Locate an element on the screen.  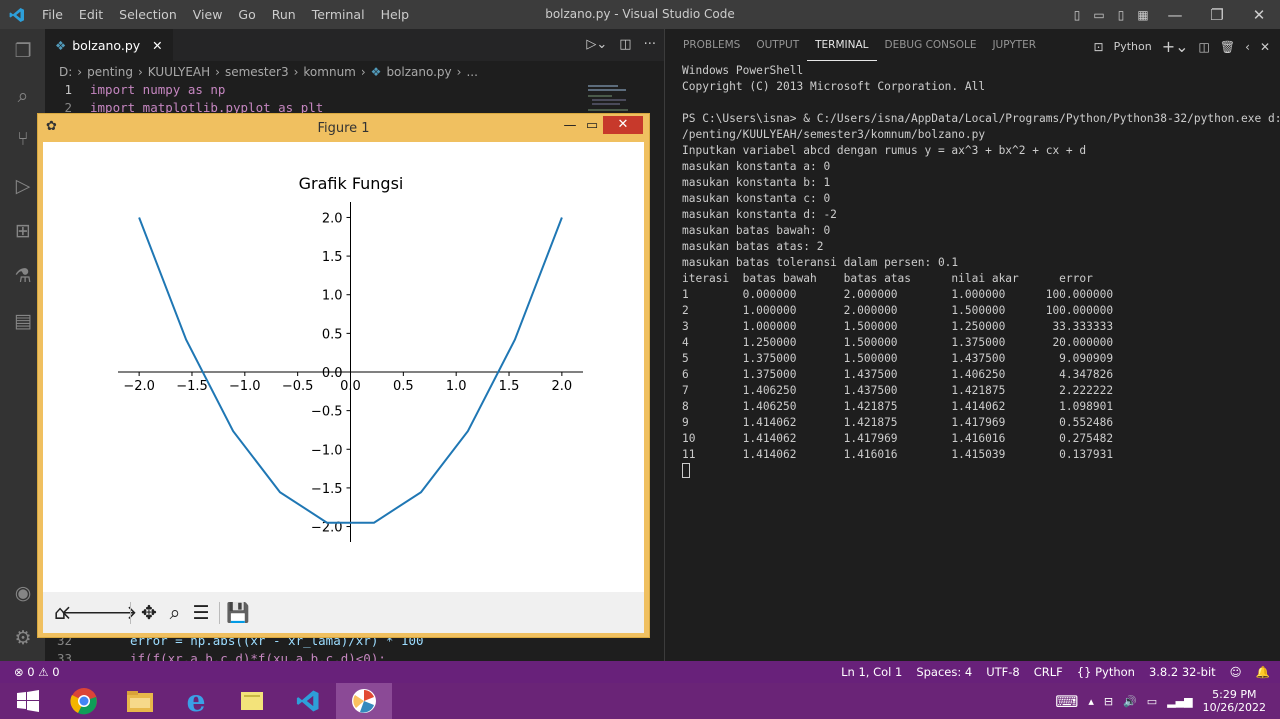
breadcrumb-item: komnum is located at coordinates (329, 72).